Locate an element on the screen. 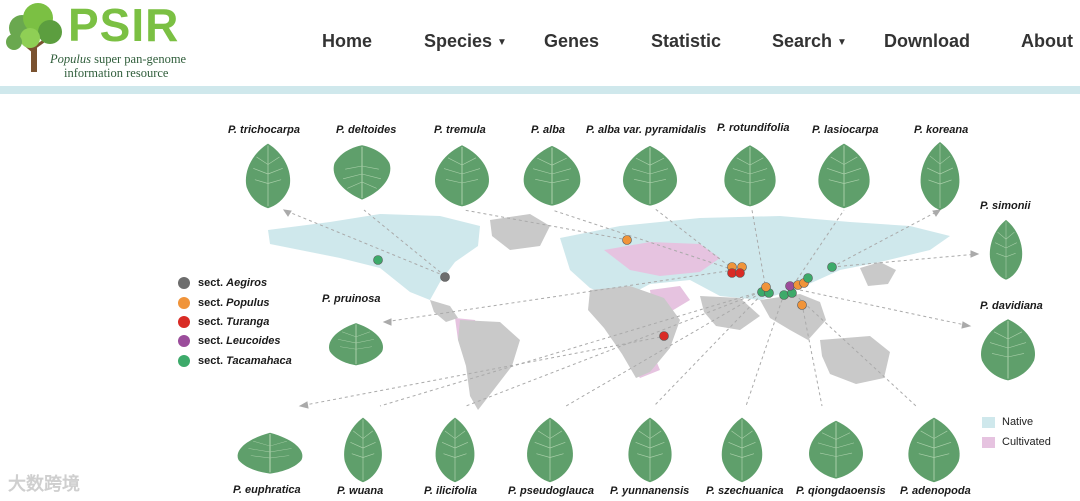  legend-label-leucoides: sect. Leucoides is located at coordinates (239, 341).